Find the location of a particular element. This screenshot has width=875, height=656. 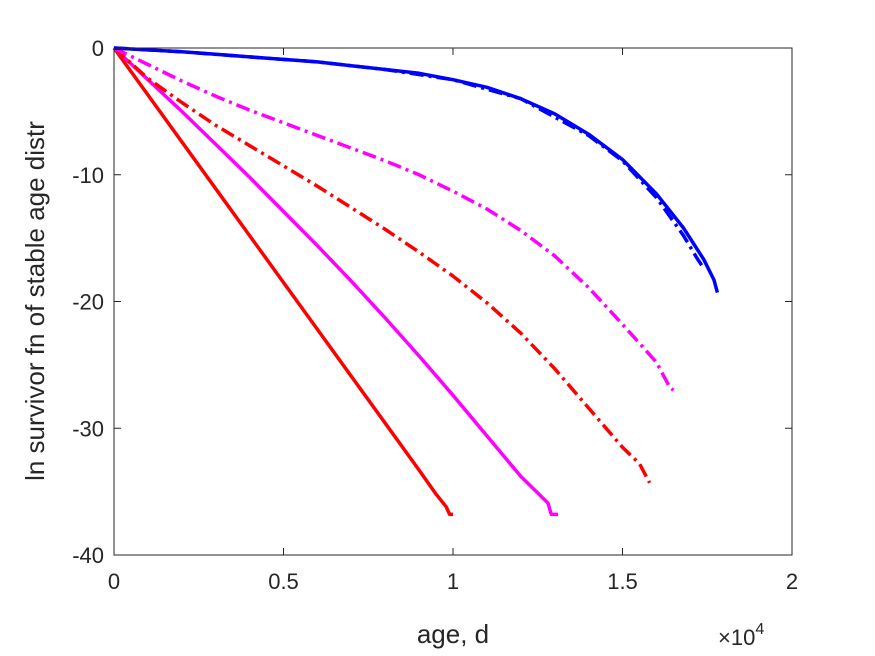

y-axis-label: ln survivor fn of stable age distr is located at coordinates (35, 301).